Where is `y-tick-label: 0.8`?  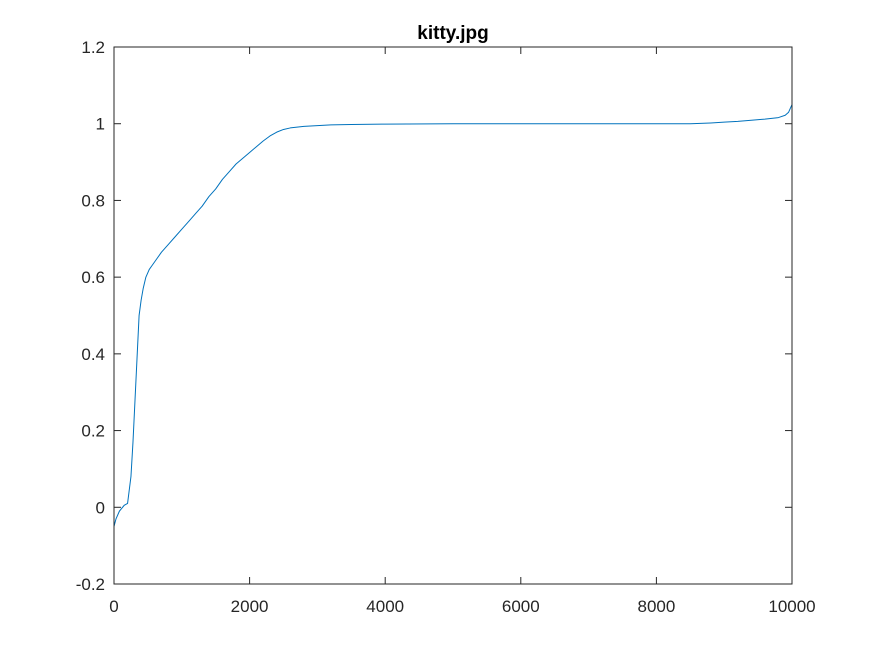 y-tick-label: 0.8 is located at coordinates (93, 200).